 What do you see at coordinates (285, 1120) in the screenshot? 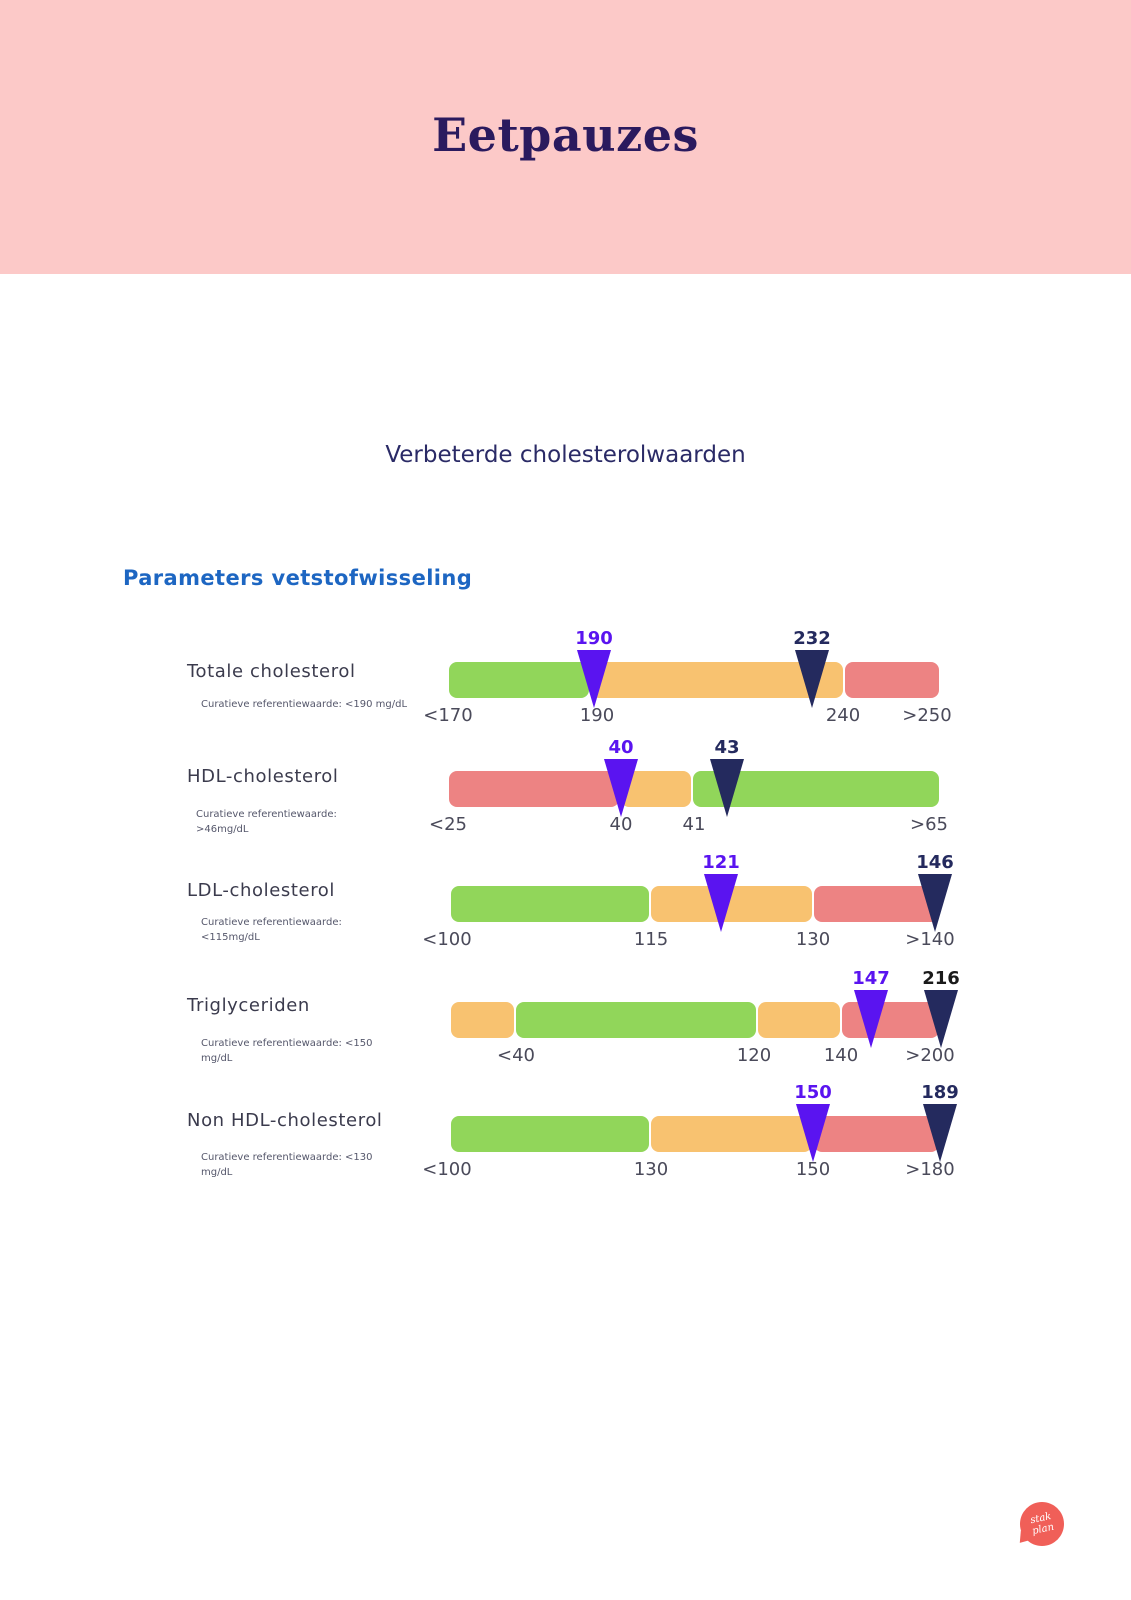
I see `param-name-non-hdl-cholesterol: Non HDL-cholesterol` at bounding box center [285, 1120].